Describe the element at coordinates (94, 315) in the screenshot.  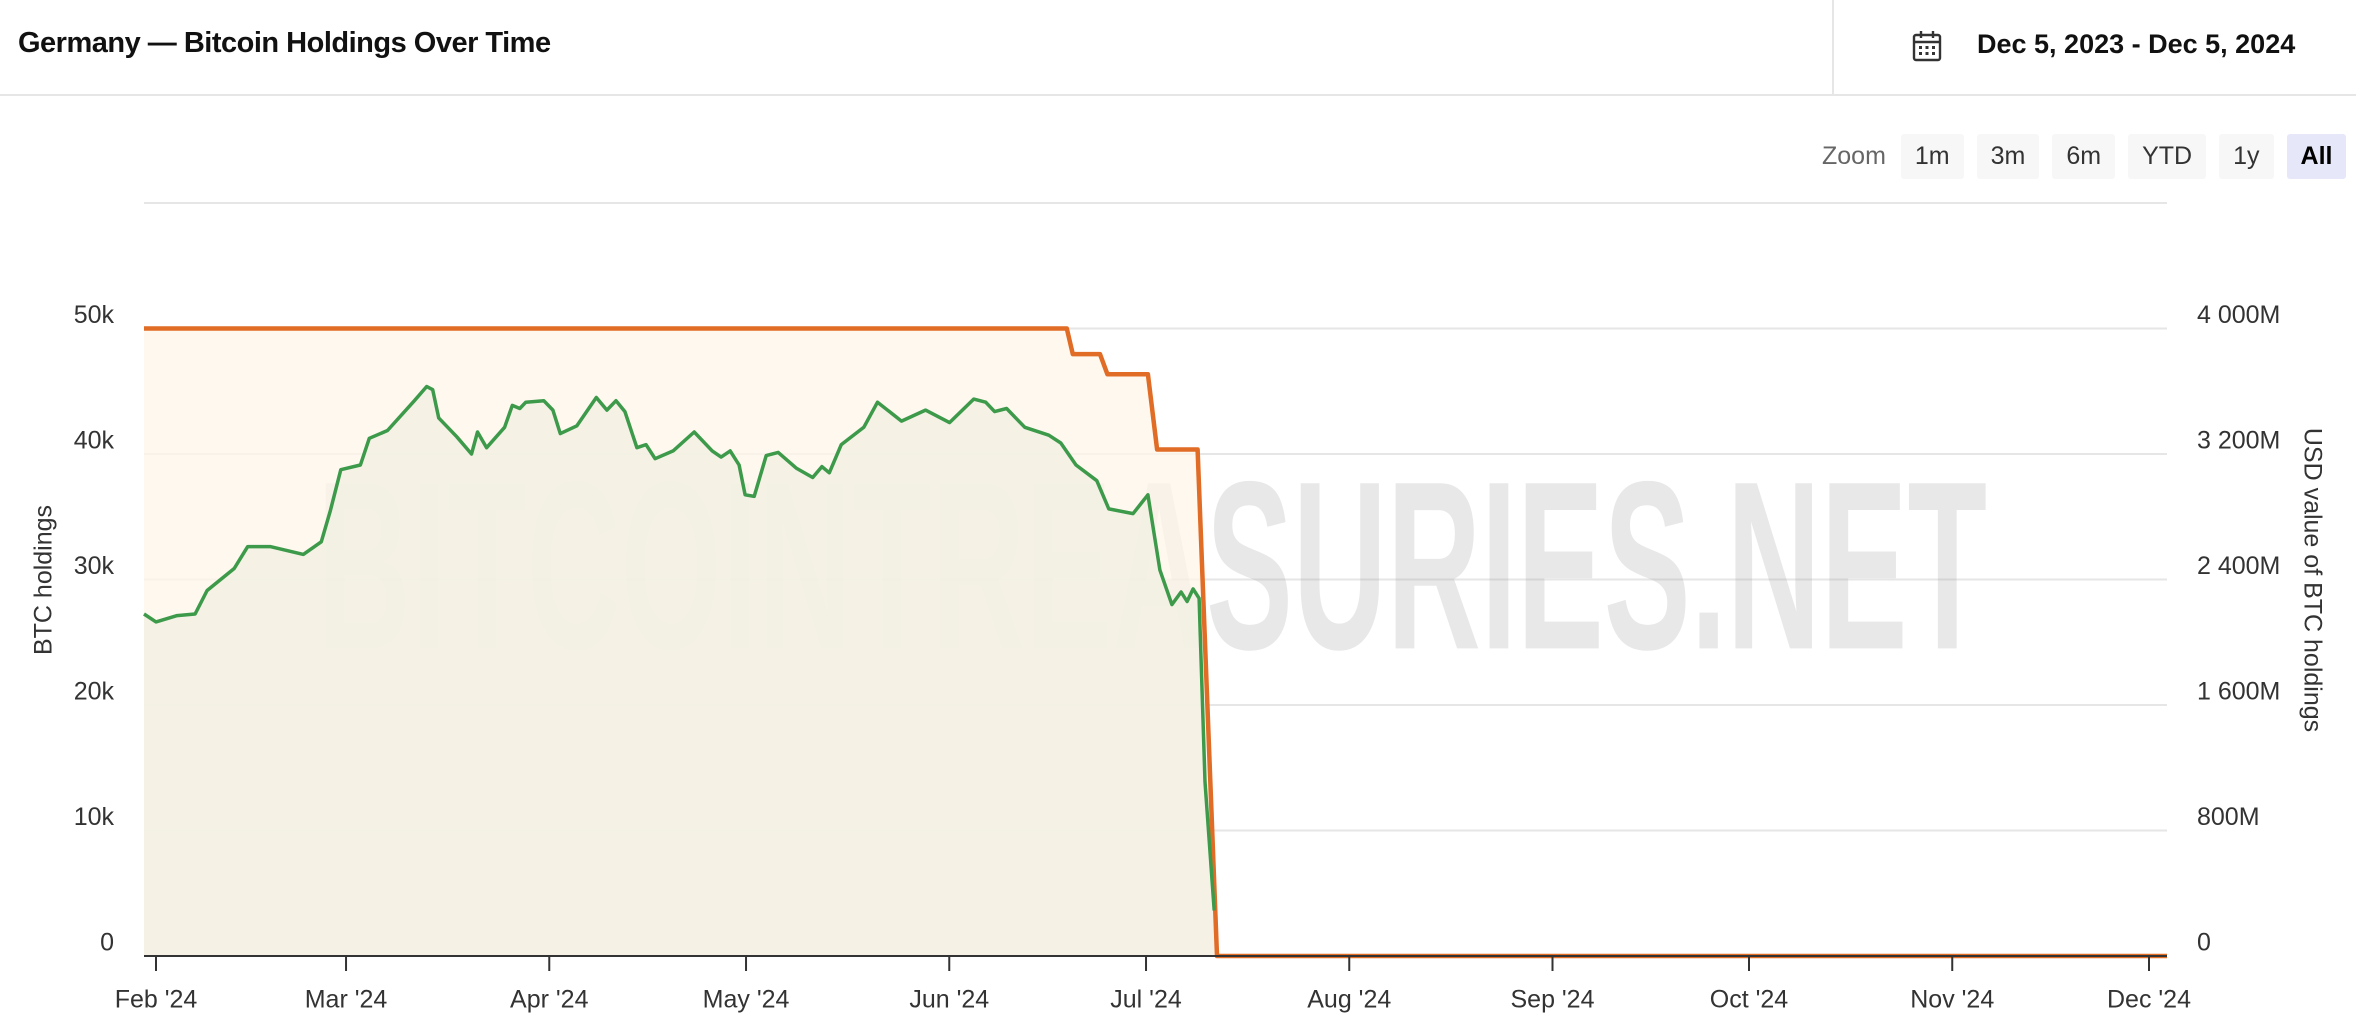
I see `y-tick-label: 50k` at that location.